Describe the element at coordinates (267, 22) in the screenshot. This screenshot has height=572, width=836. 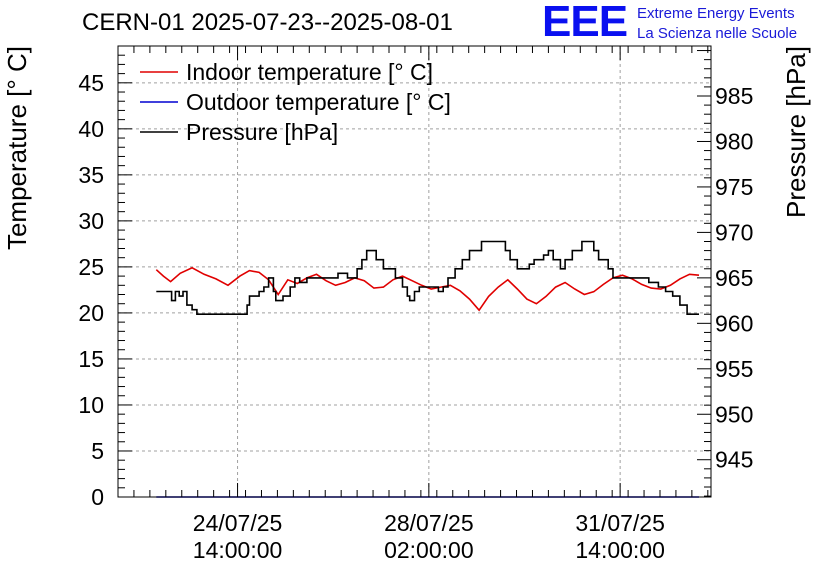
I see `chart-title: CERN-01 2025-07-23--2025-08-01` at that location.